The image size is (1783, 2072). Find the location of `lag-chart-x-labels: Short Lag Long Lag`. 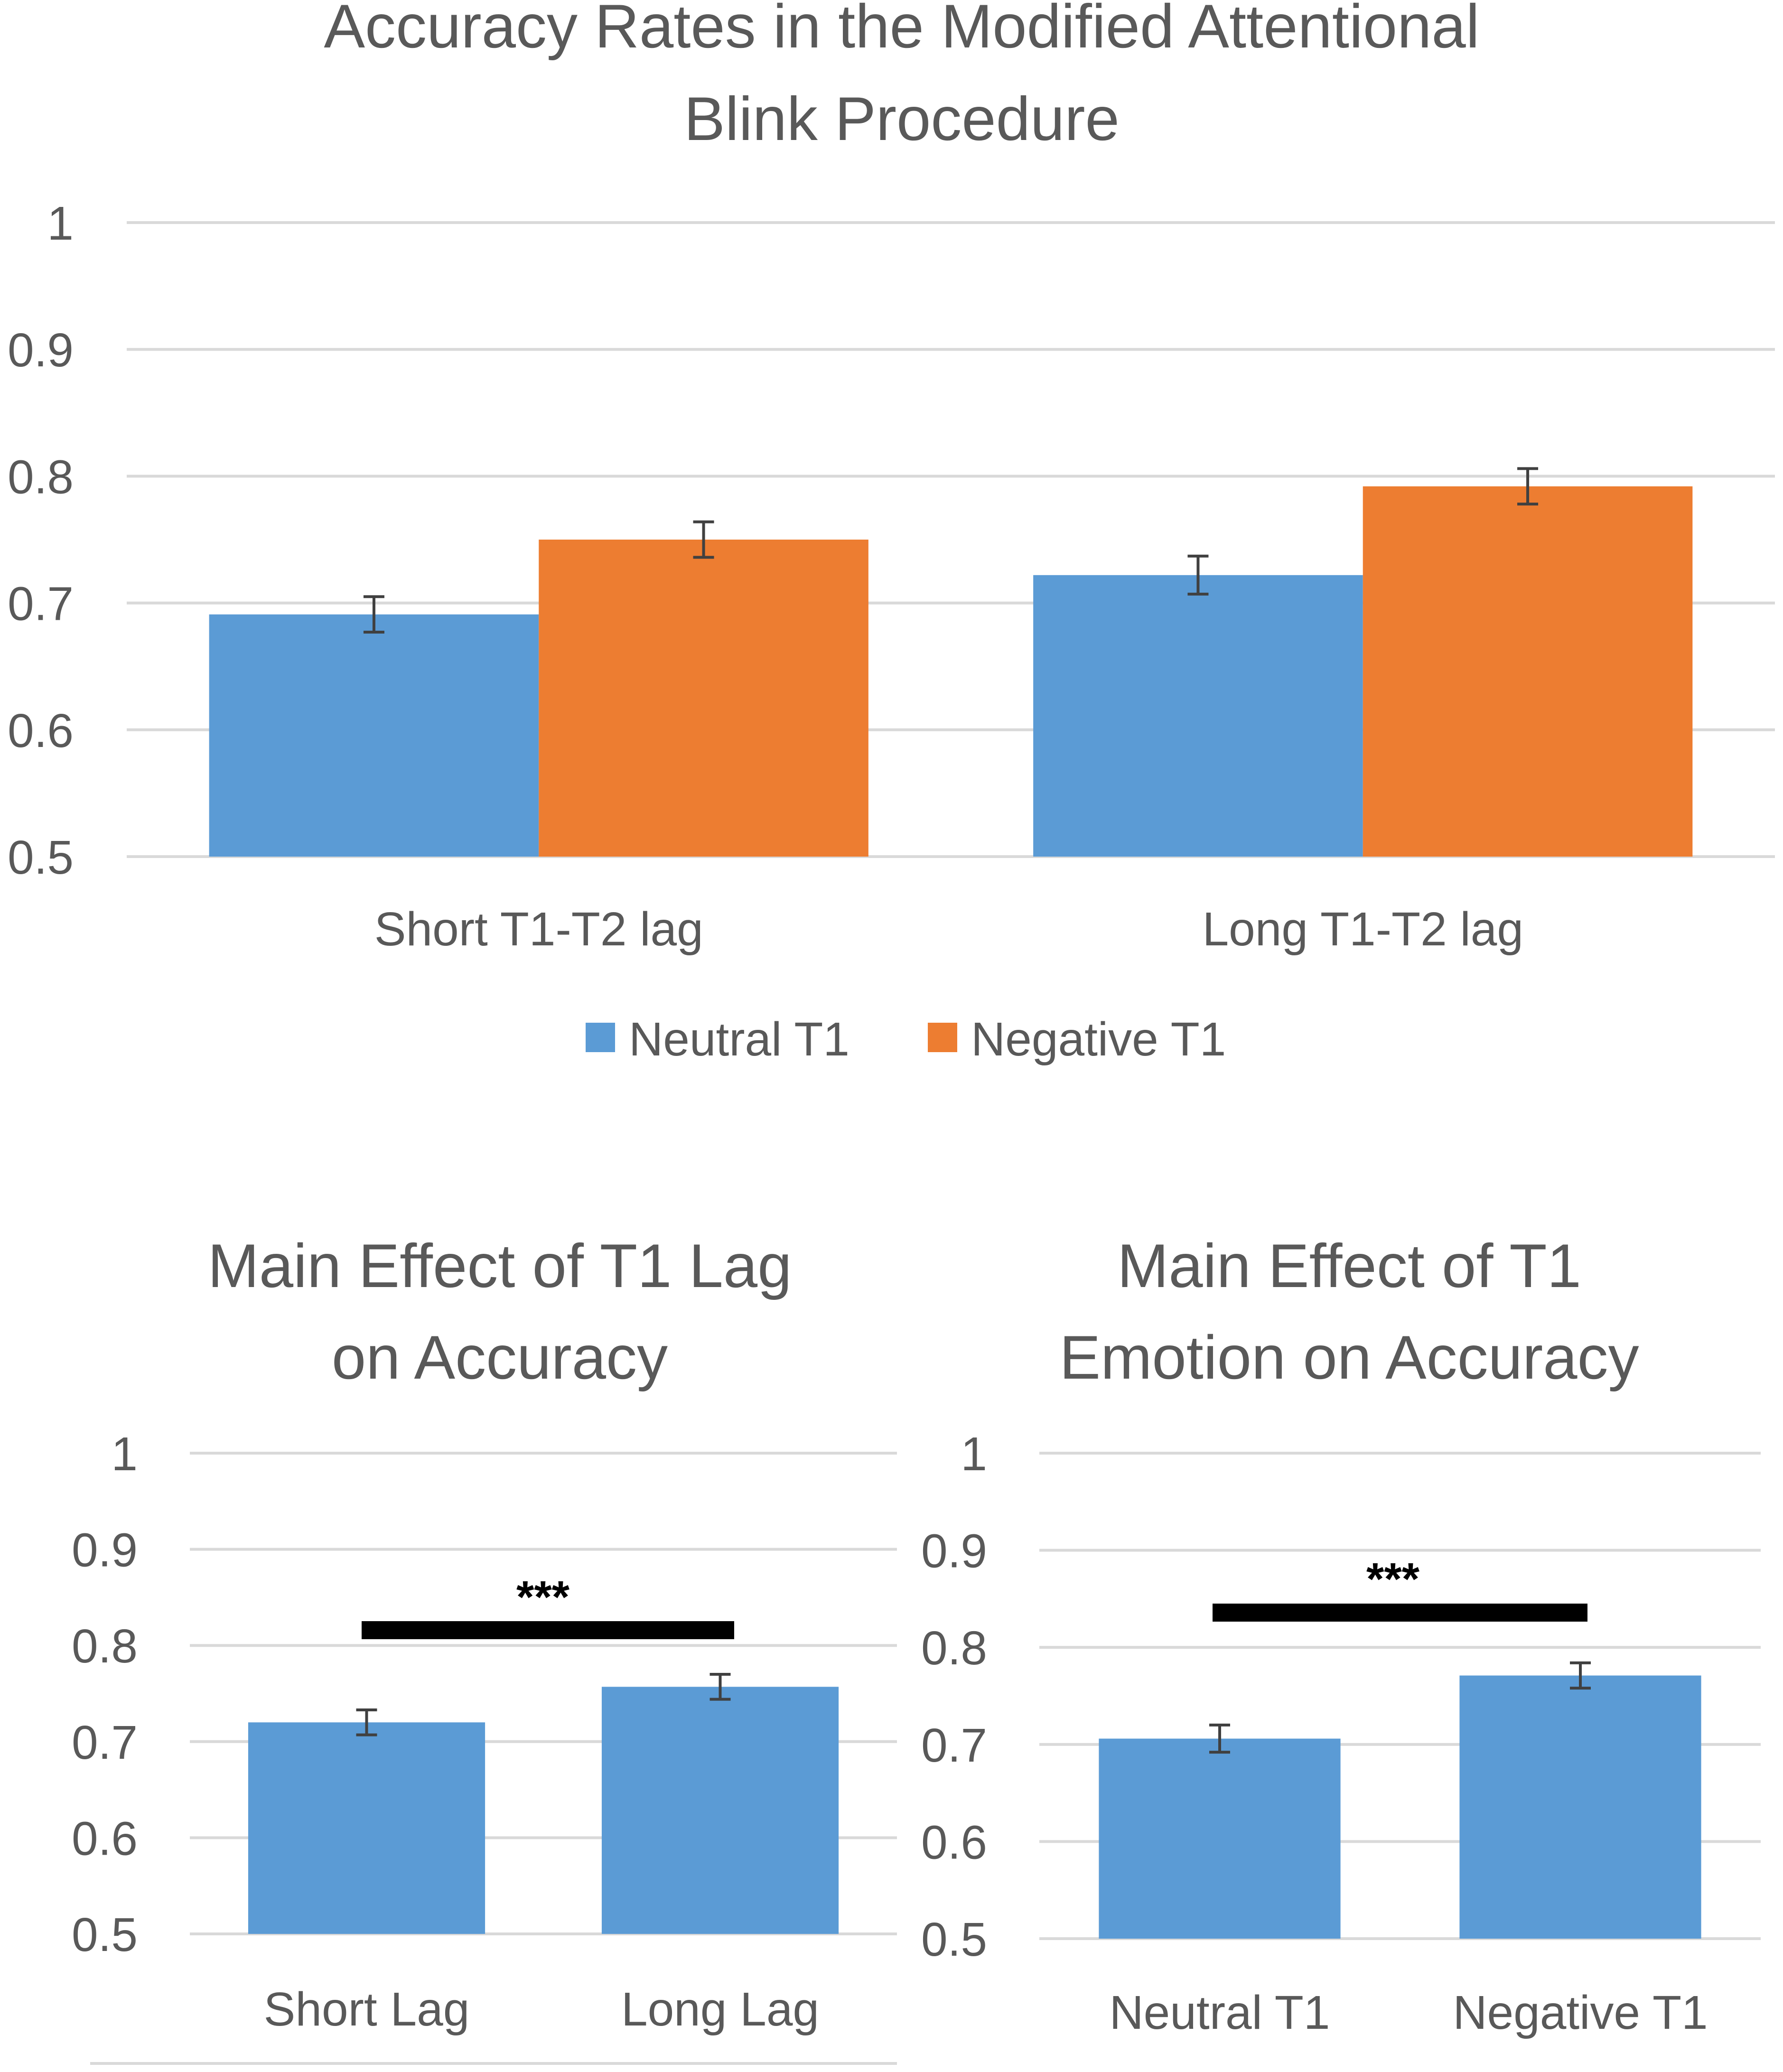

lag-chart-x-labels: Short Lag Long Lag is located at coordinates (541, 2009).